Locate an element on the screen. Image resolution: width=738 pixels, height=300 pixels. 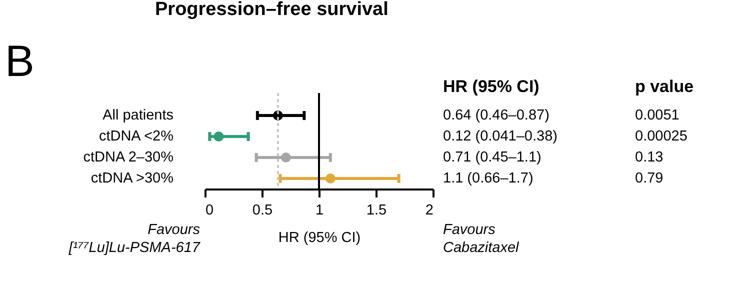
text: 0.79 is located at coordinates (649, 178).